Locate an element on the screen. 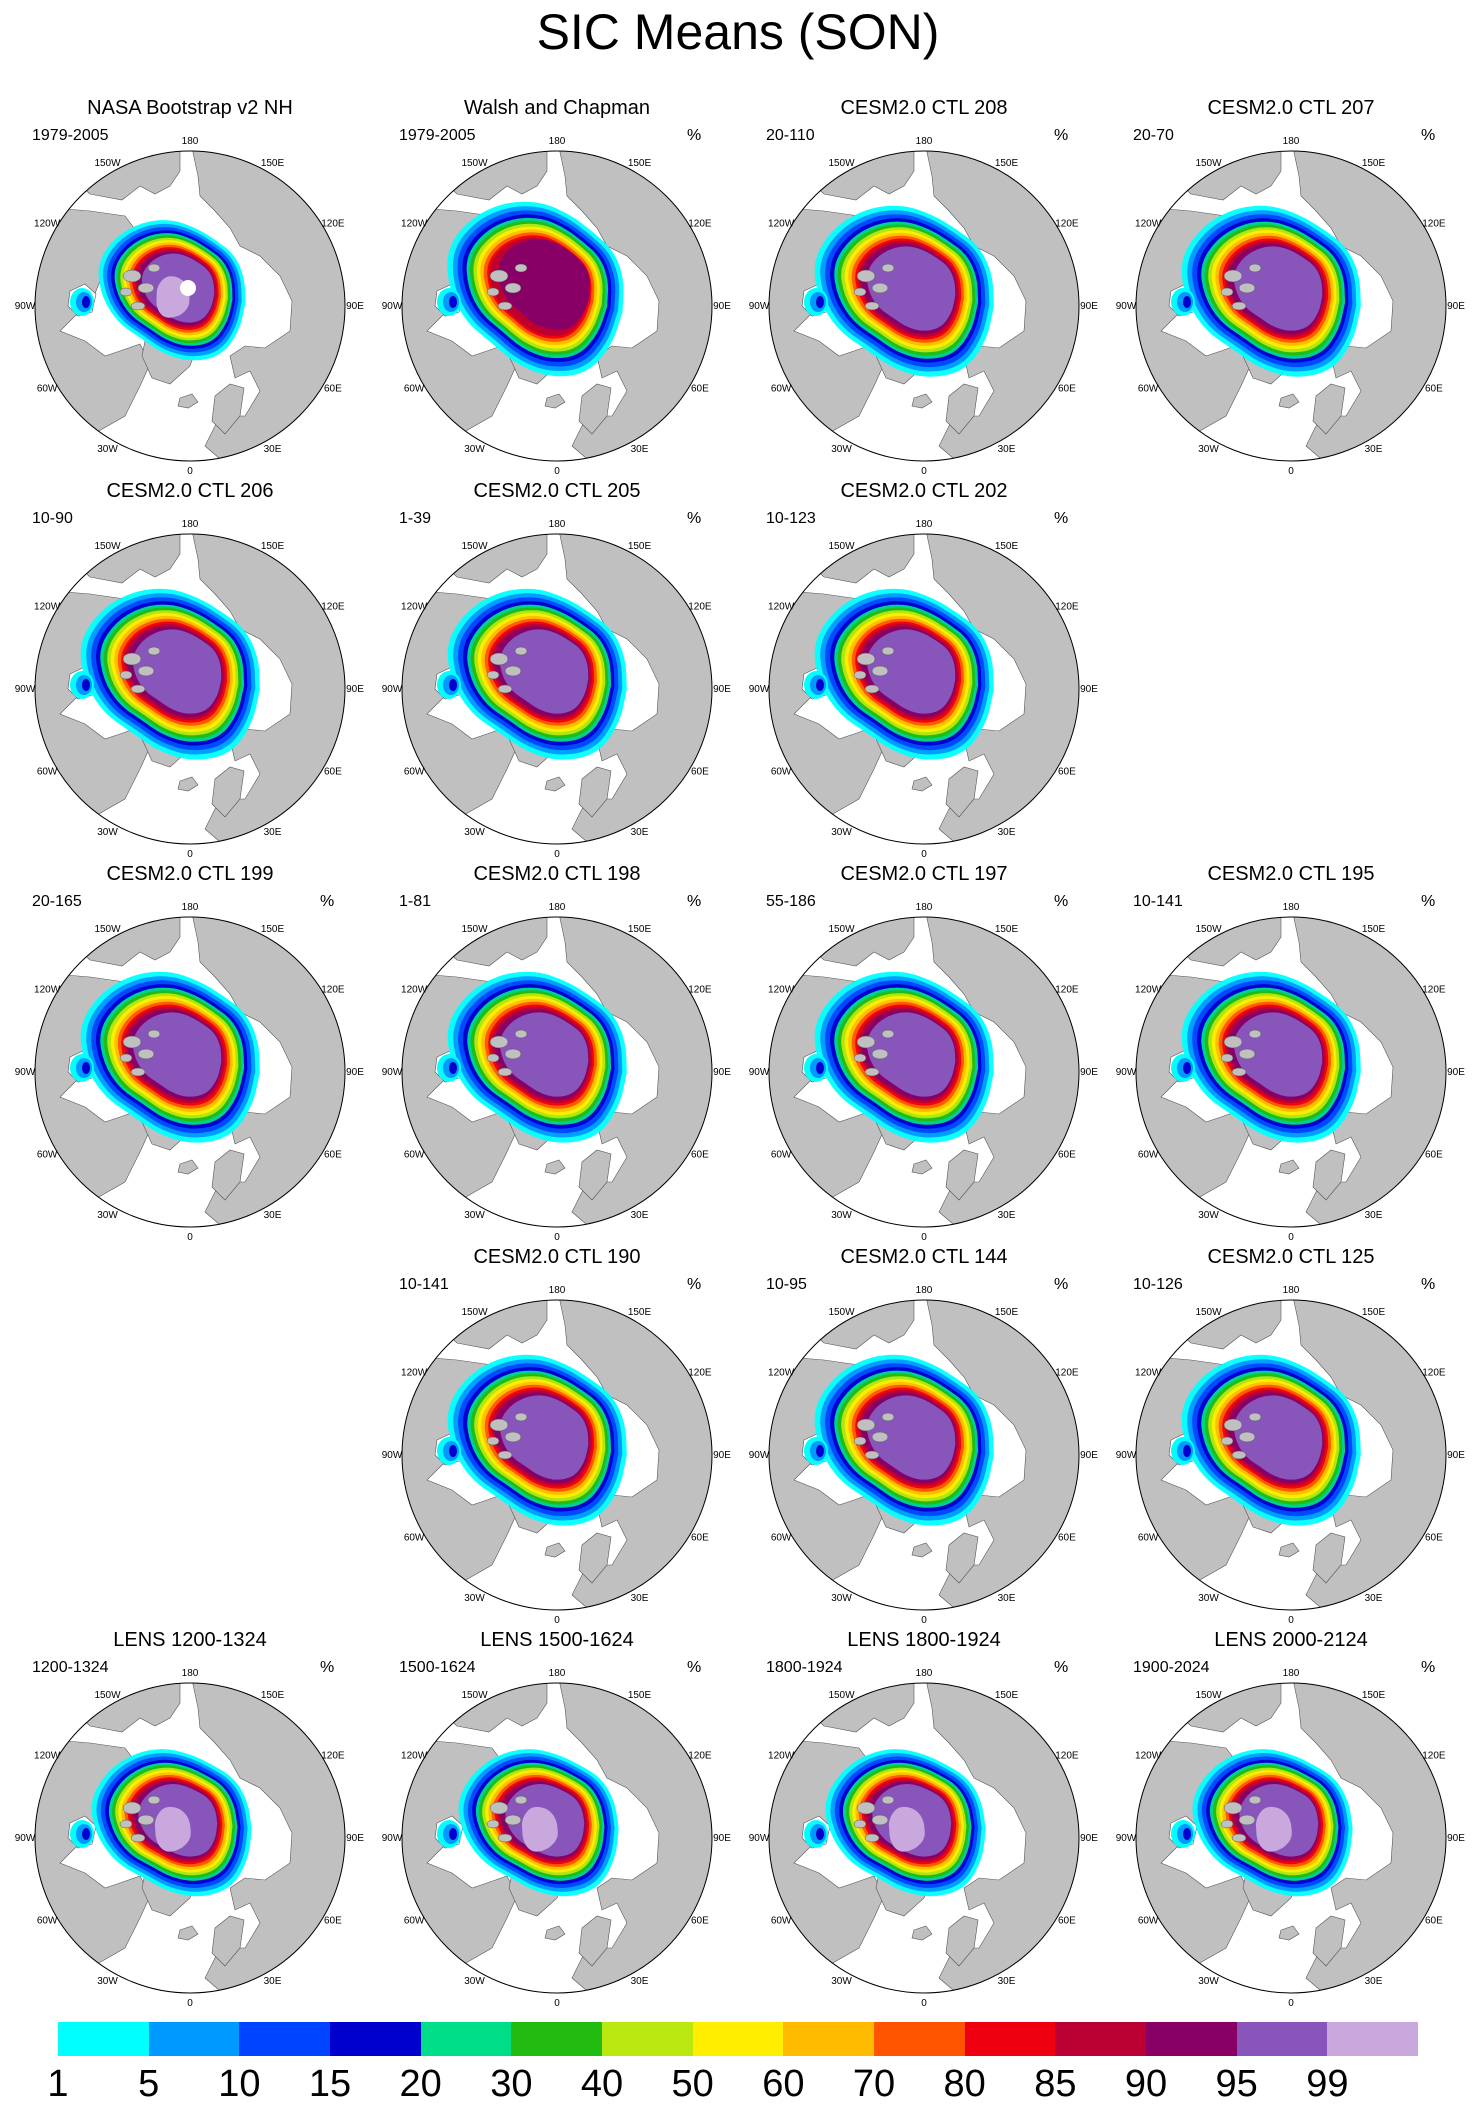 Image resolution: width=1476 pixels, height=2108 pixels. panel-year-range: 20-165 is located at coordinates (57, 901).